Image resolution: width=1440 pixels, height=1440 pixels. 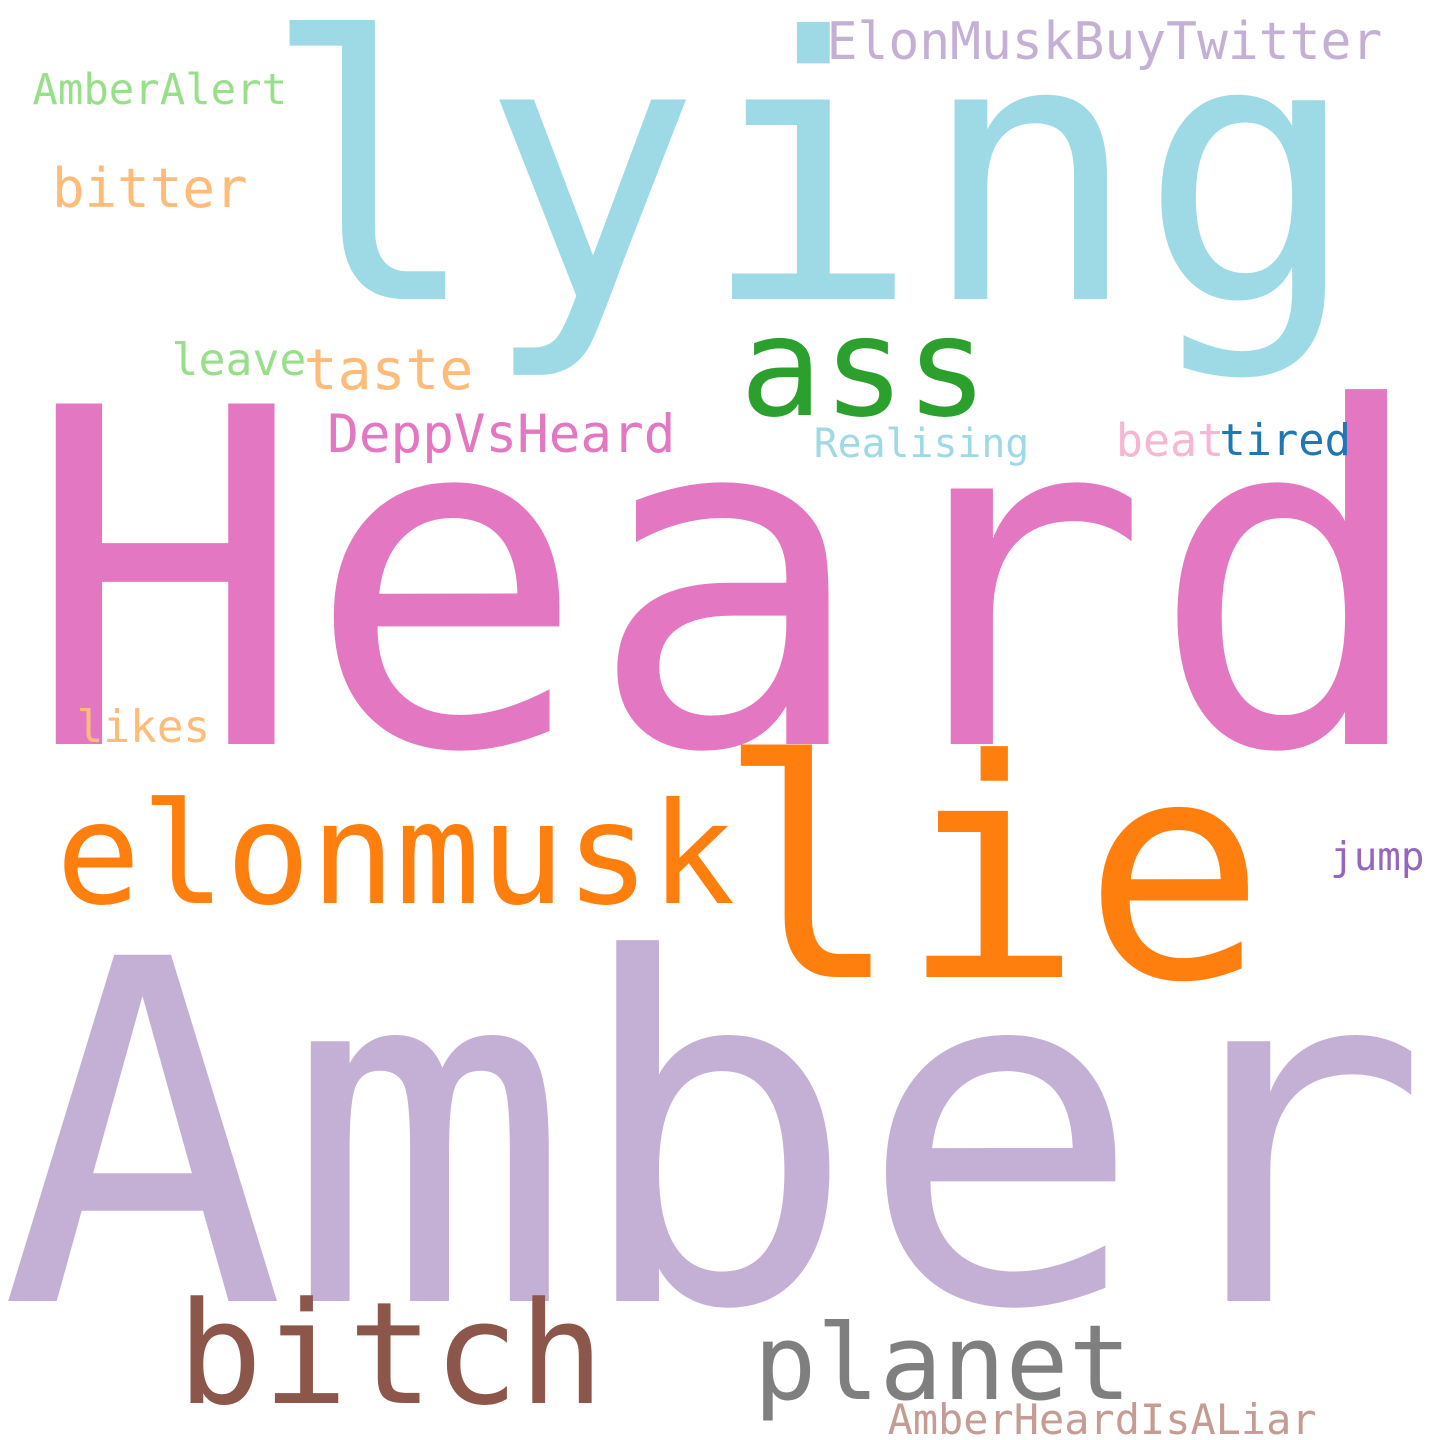 I want to click on word-lie: lie, so click(x=991, y=872).